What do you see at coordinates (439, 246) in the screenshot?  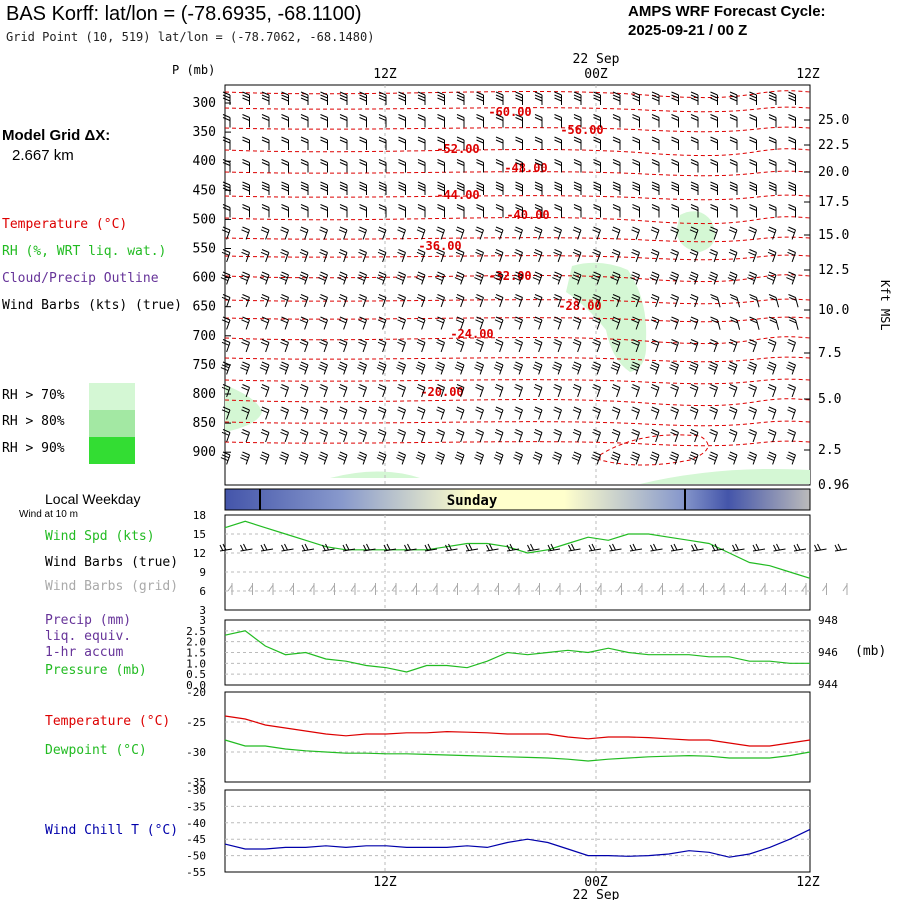 I see `isotherm-label: -36.00` at bounding box center [439, 246].